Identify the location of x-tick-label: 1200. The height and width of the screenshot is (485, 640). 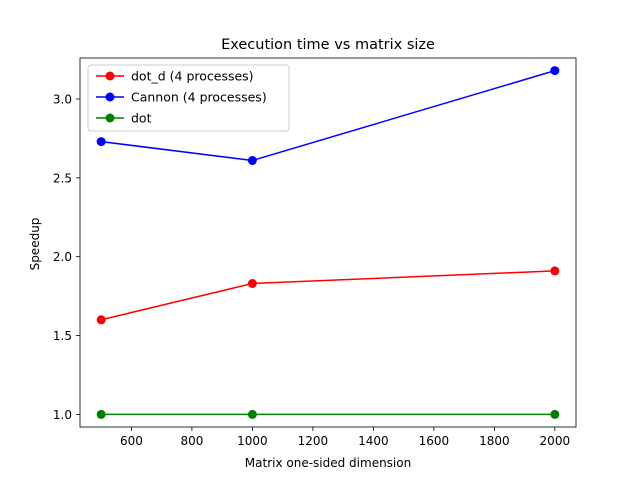
(313, 441).